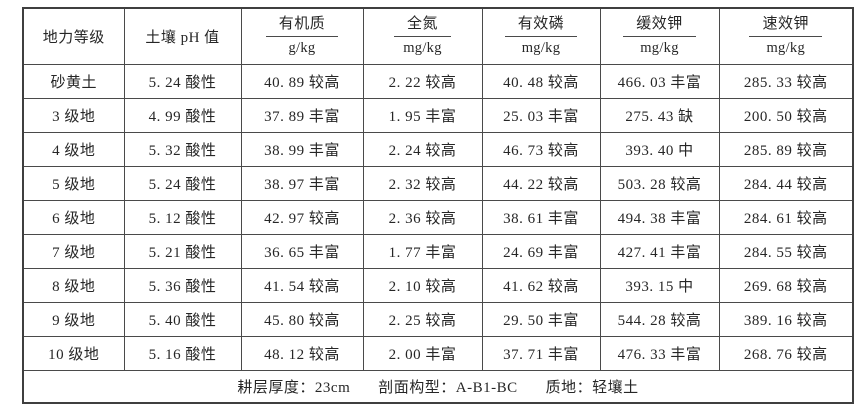  I want to click on value-cell: 36. 65 丰富, so click(302, 251).